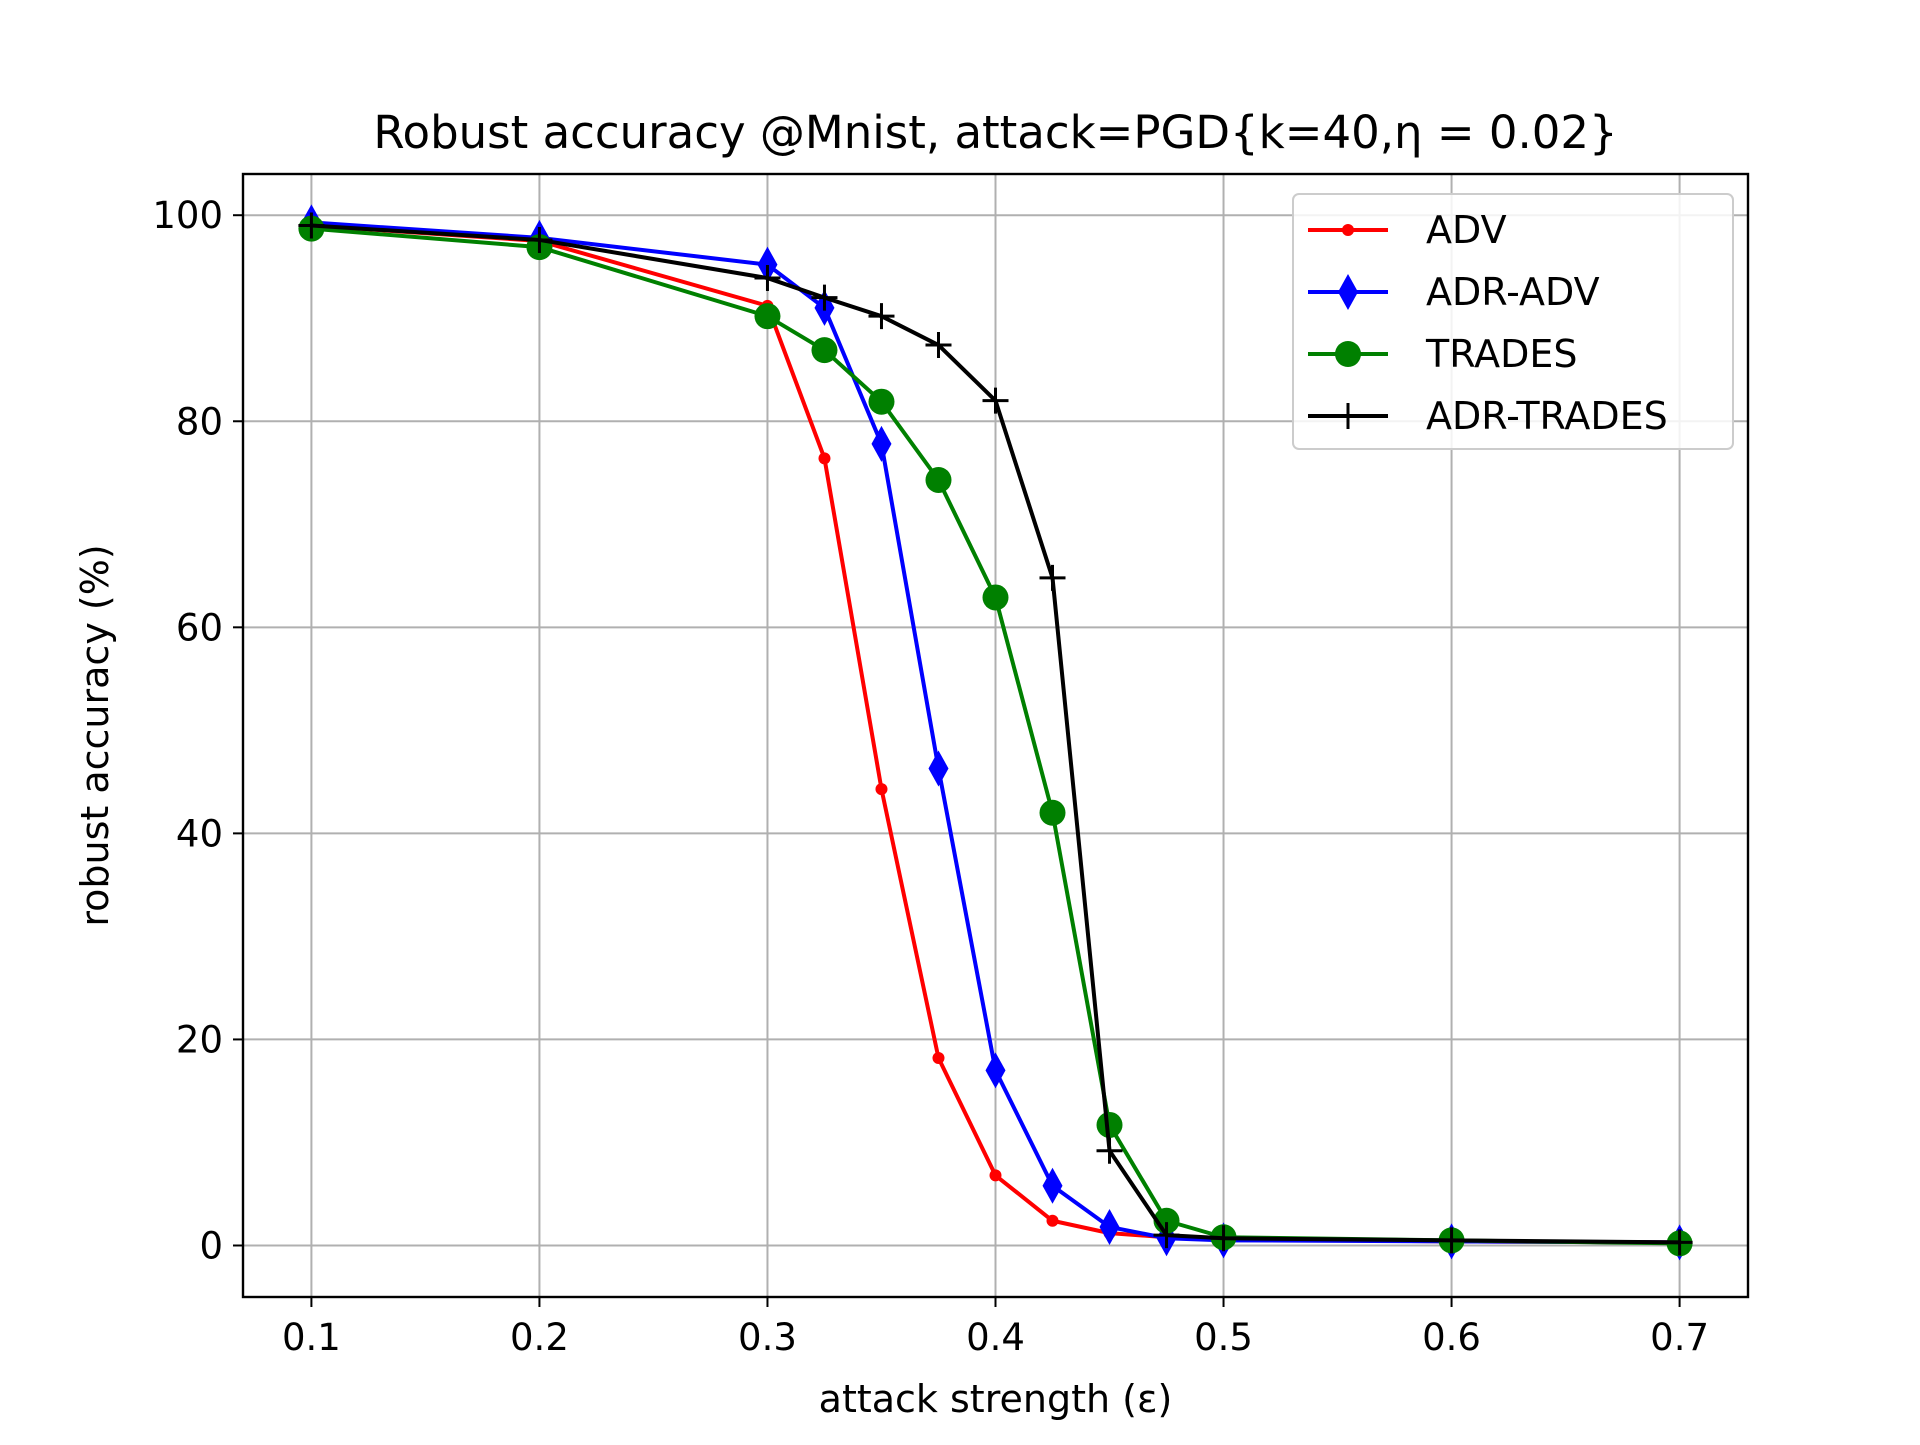  What do you see at coordinates (1679, 1337) in the screenshot?
I see `x-tick-label: 0.7` at bounding box center [1679, 1337].